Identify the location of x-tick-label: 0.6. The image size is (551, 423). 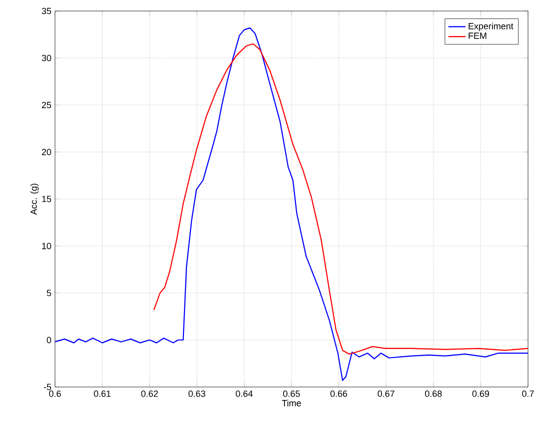
(55, 393).